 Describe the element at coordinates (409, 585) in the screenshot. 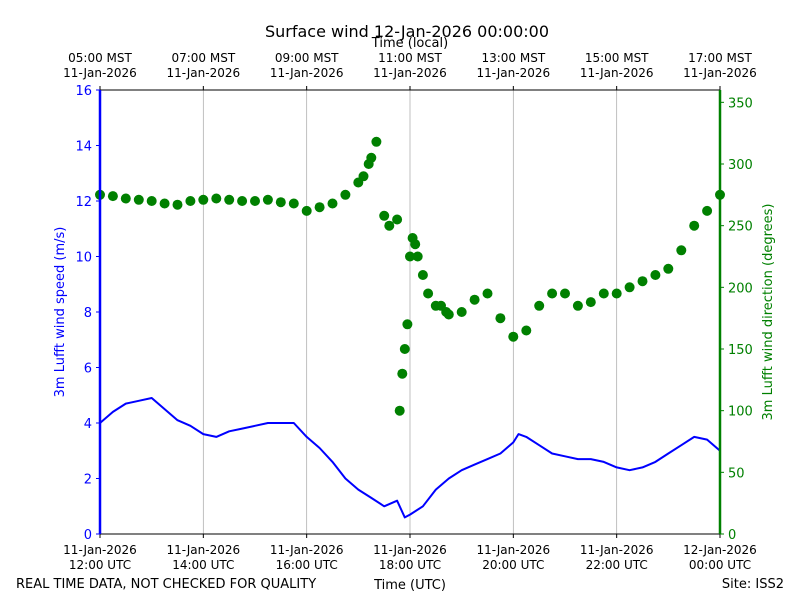

I see `bottom-axis-label: Time (UTC)` at that location.